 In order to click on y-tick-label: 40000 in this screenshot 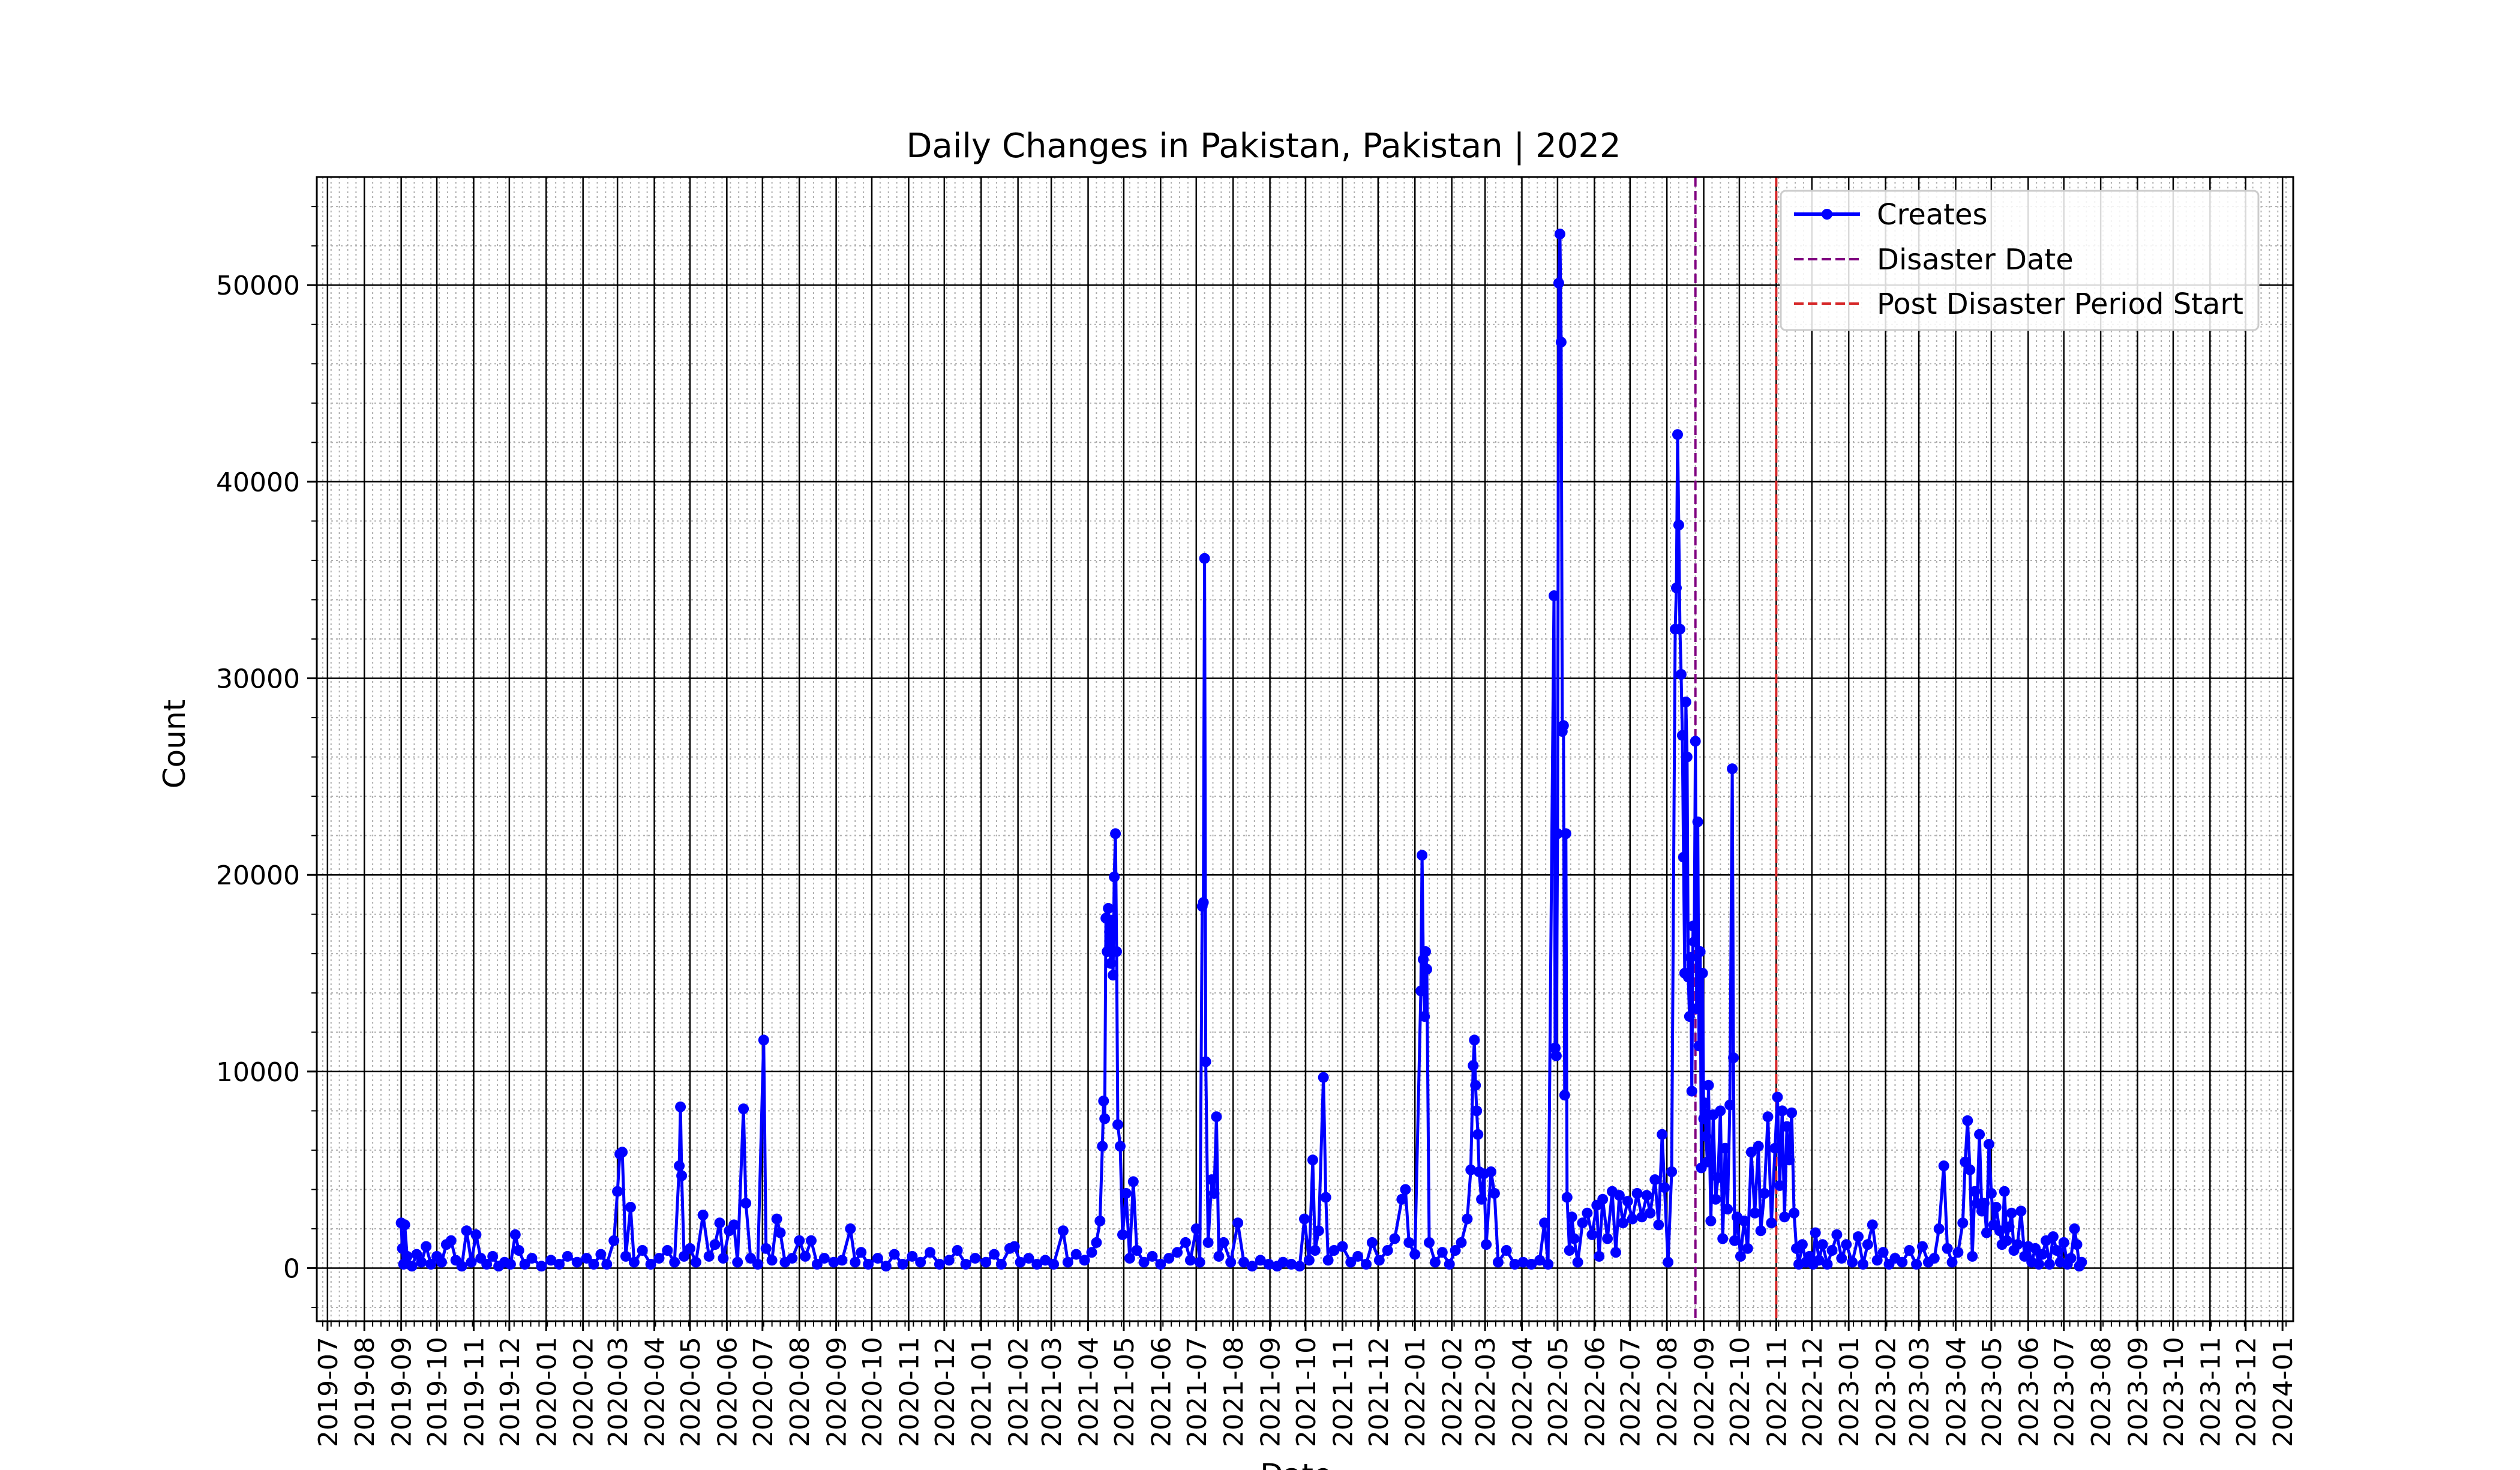, I will do `click(258, 482)`.